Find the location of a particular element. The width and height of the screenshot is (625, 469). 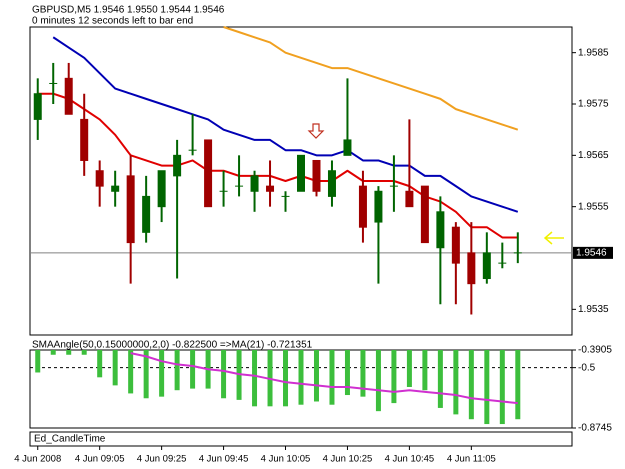

chart-subtitle: 0 minutes 12 seconds left to bar end is located at coordinates (113, 21).